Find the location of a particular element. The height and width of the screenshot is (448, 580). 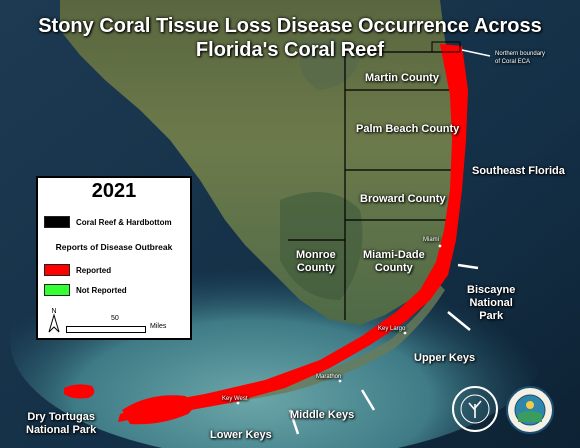

reported-swatch is located at coordinates (57, 270).